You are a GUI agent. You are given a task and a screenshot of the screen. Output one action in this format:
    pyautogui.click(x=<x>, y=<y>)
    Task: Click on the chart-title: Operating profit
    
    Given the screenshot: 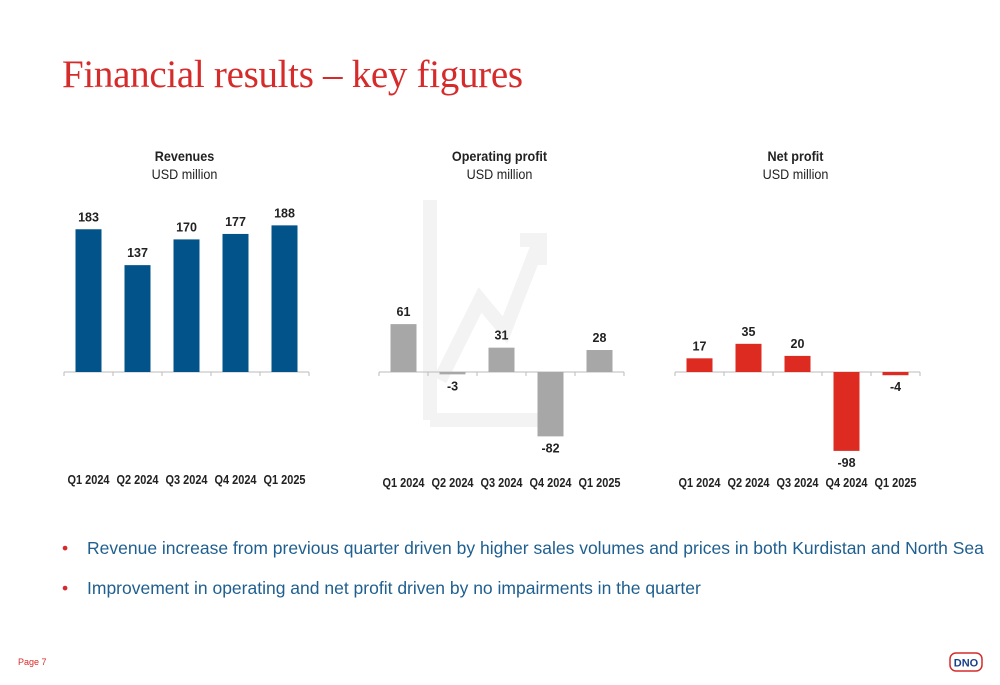 What is the action you would take?
    pyautogui.click(x=499, y=156)
    